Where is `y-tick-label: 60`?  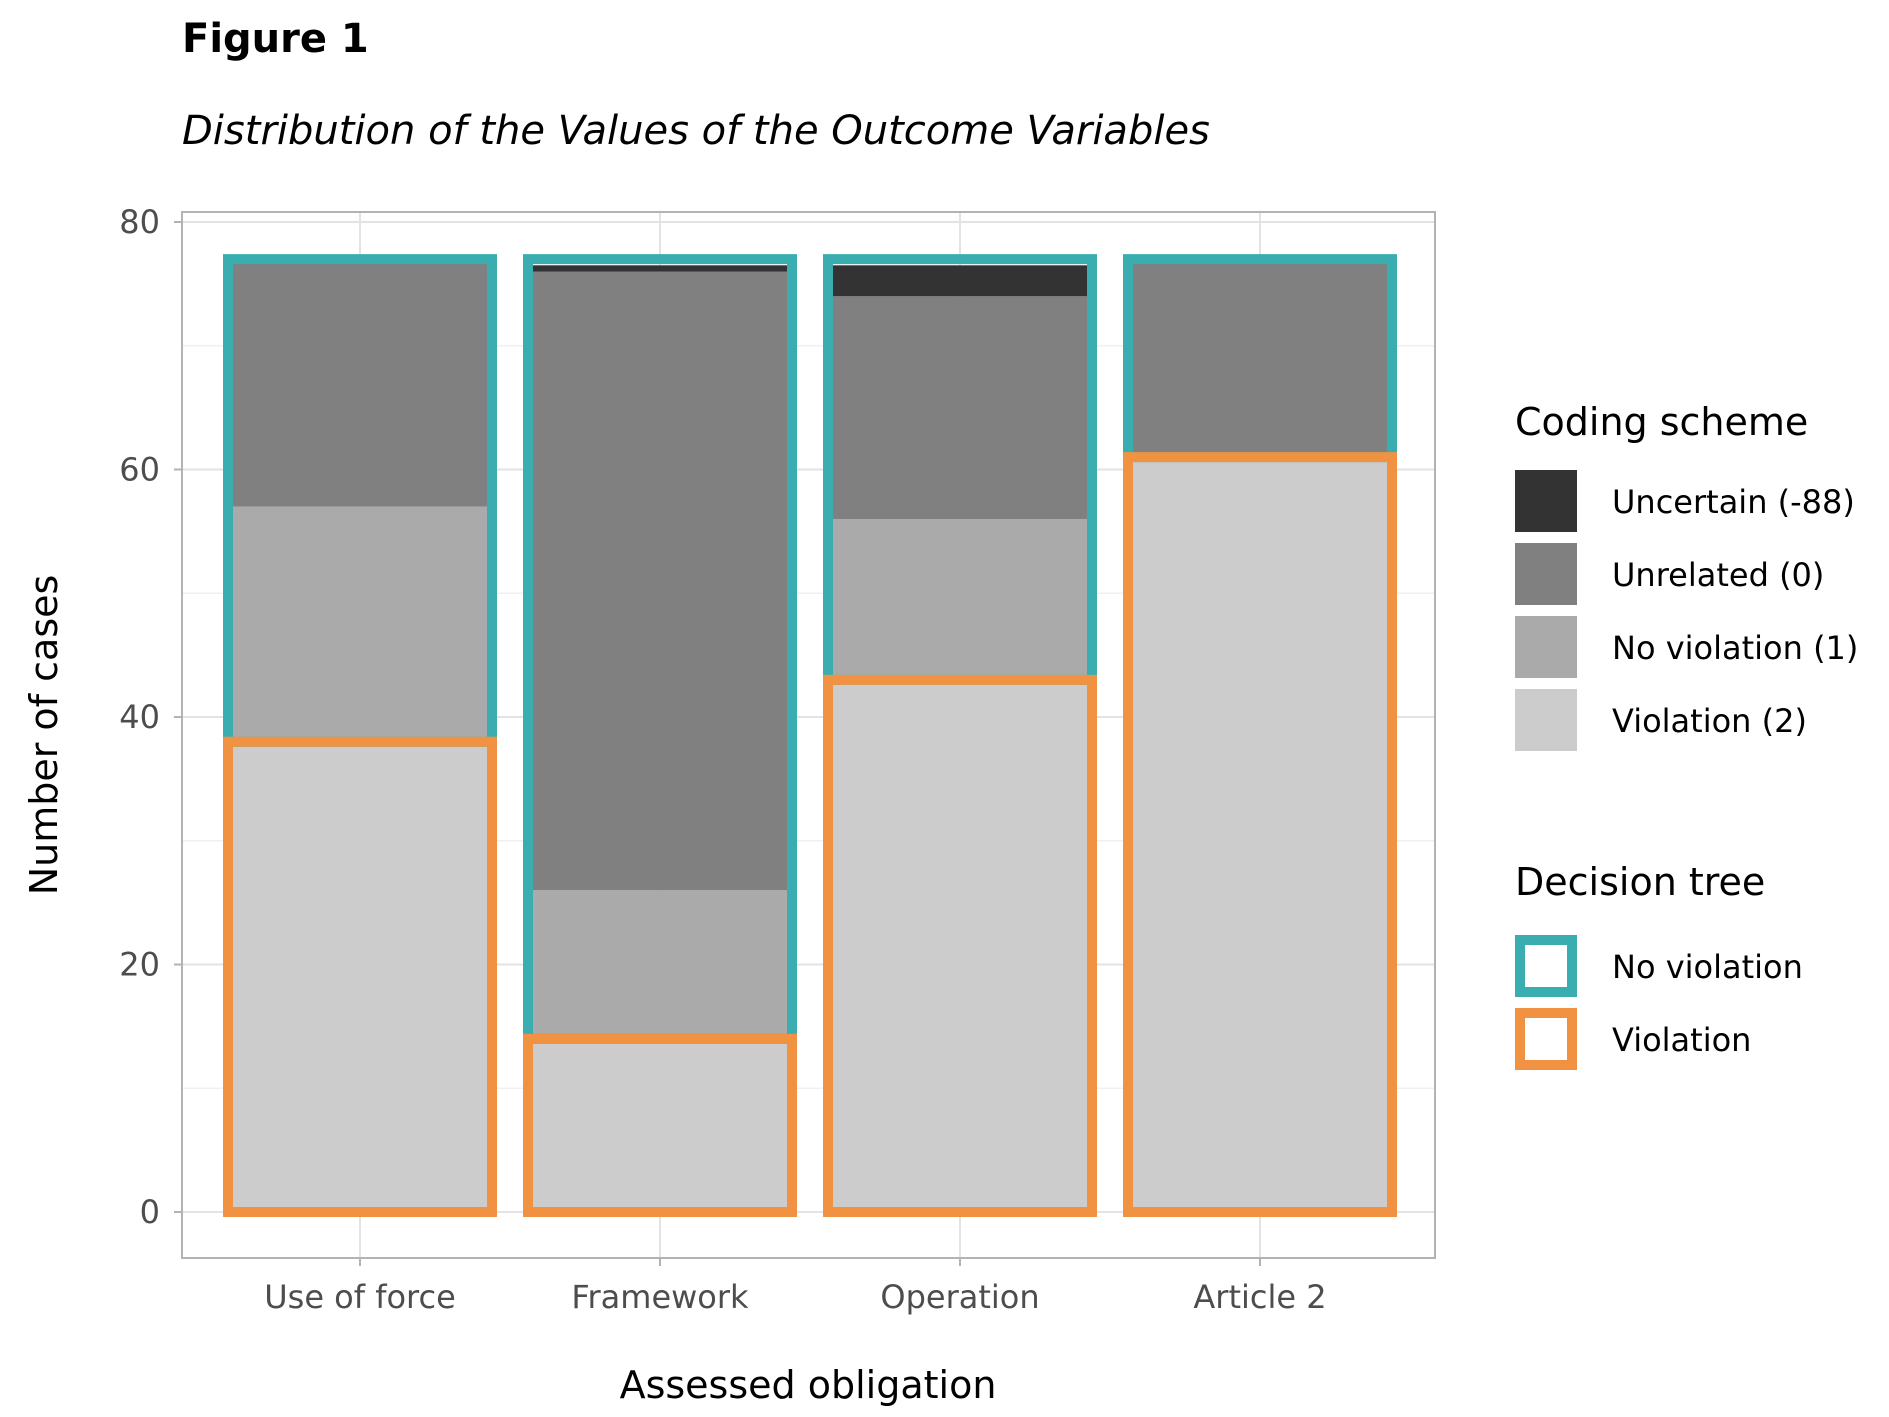
y-tick-label: 60 is located at coordinates (139, 470).